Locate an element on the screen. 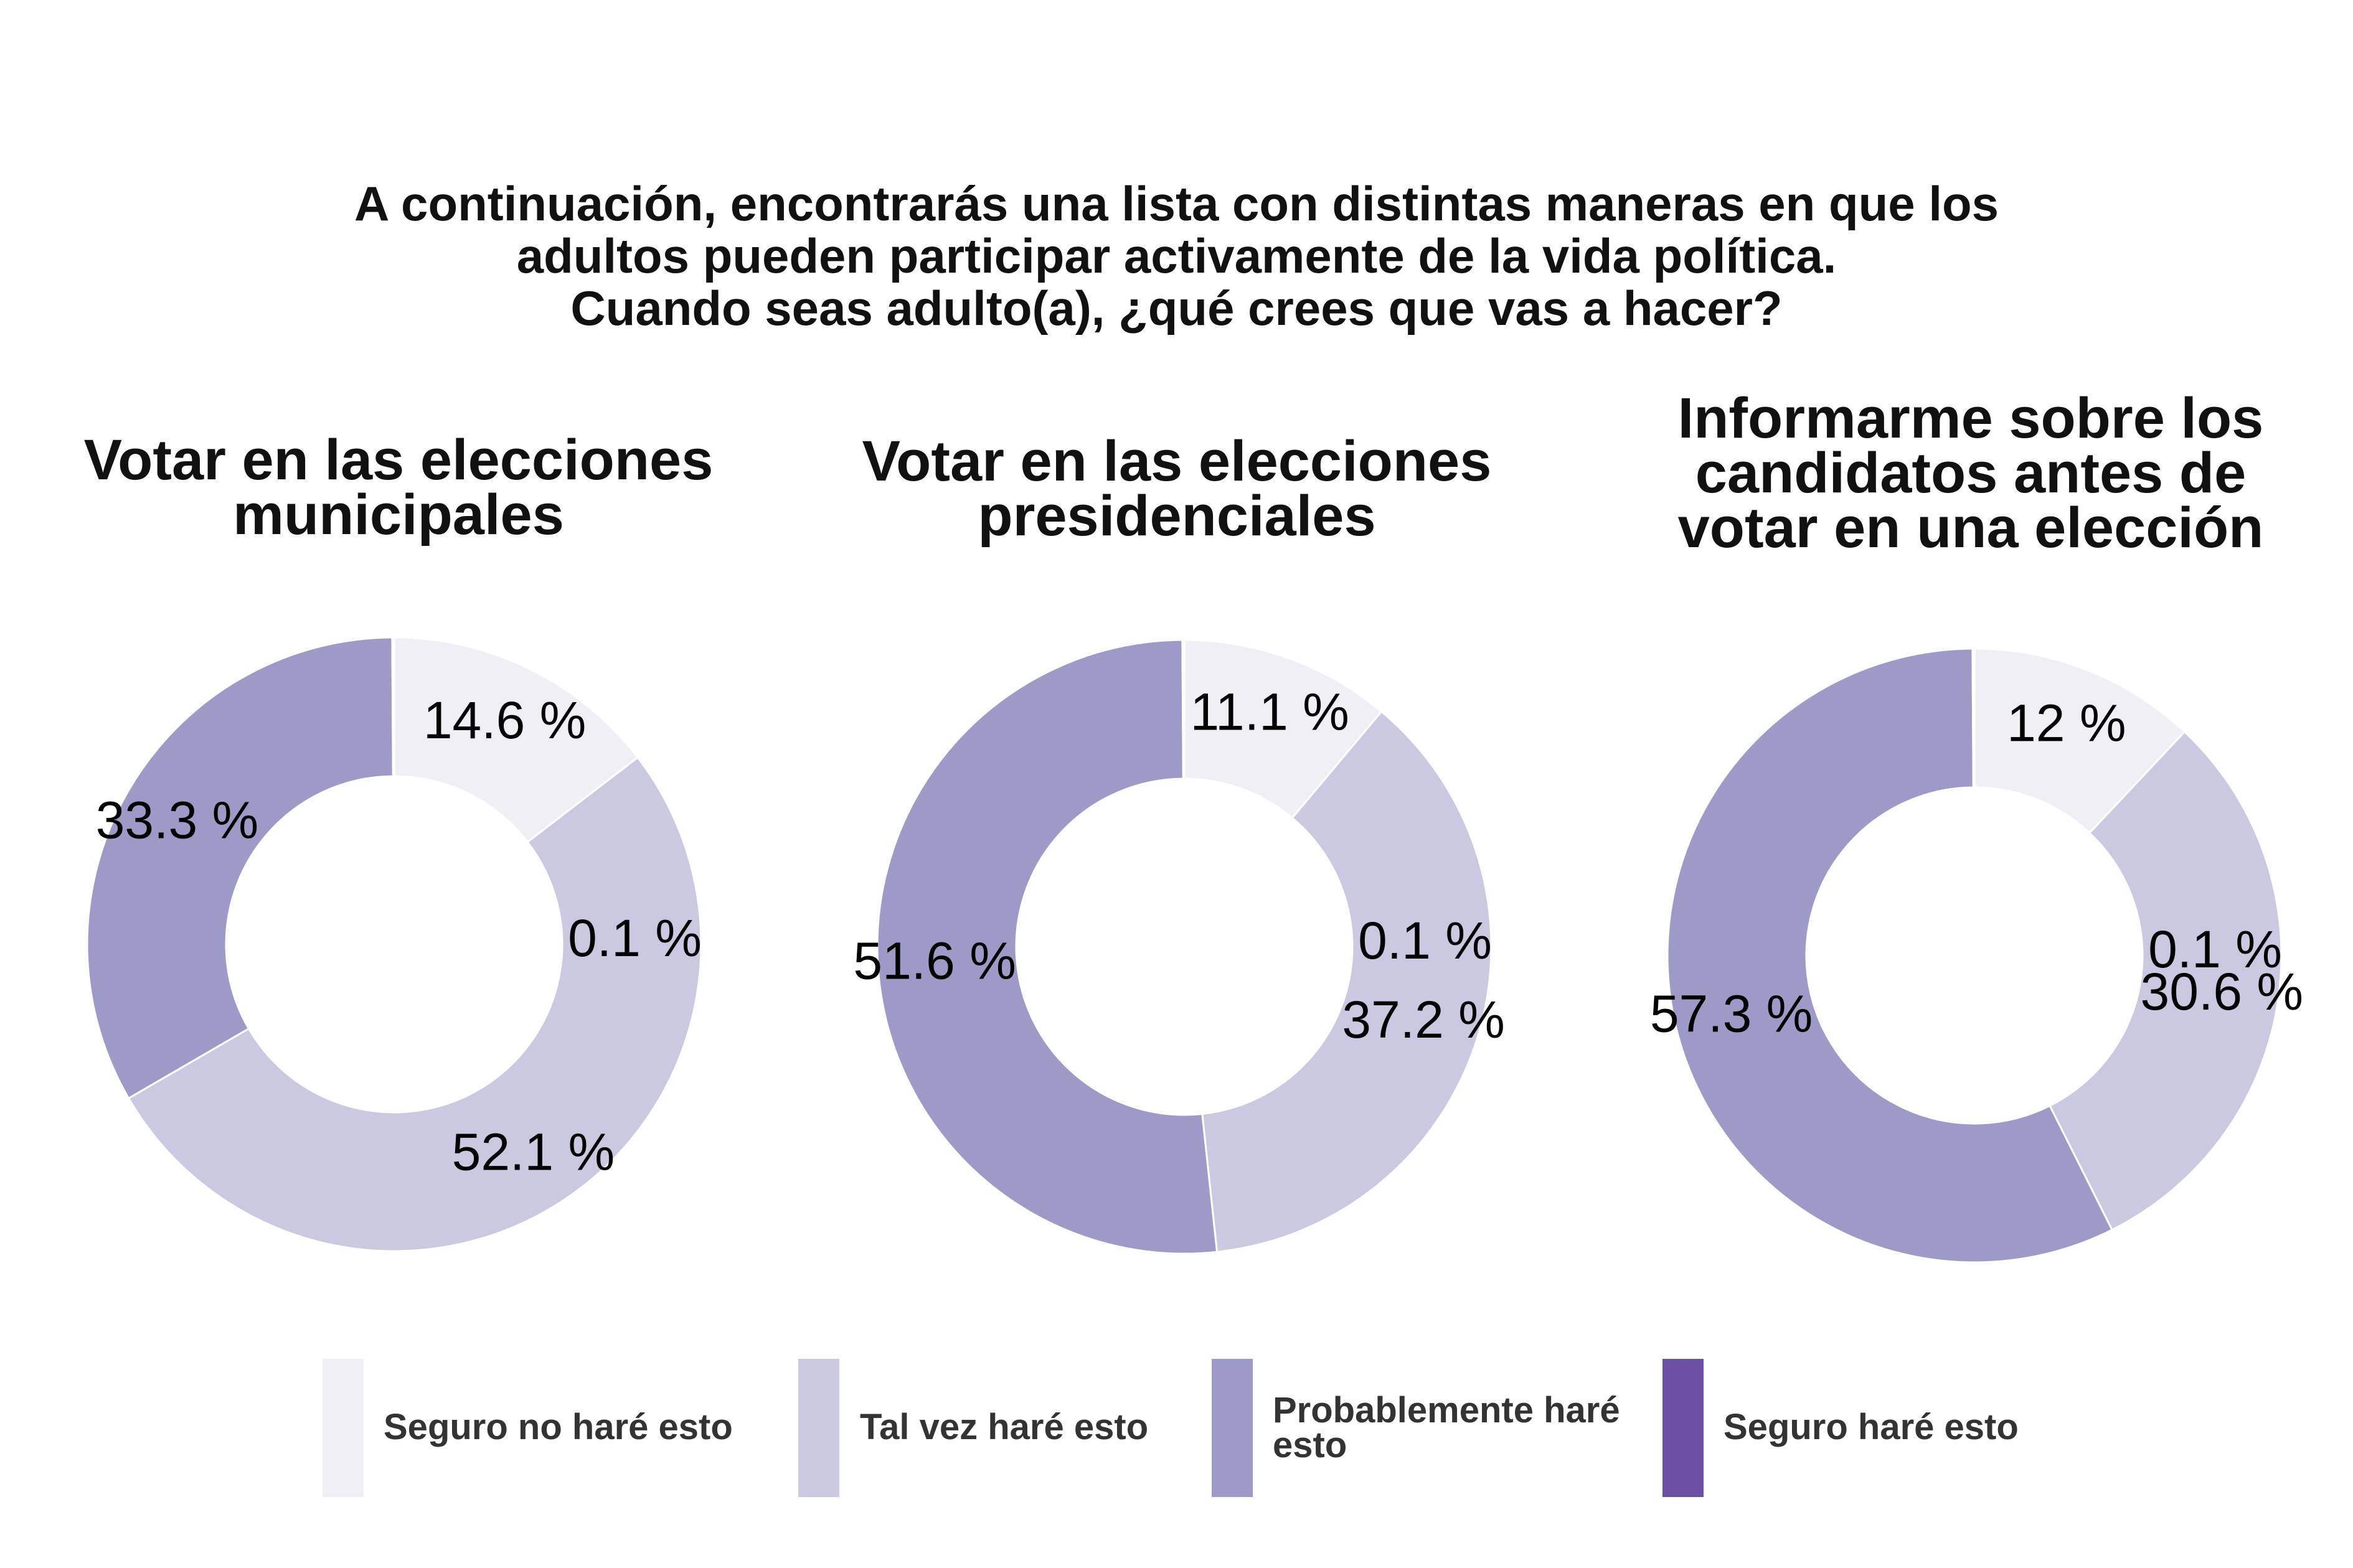 The image size is (2353, 1568). legend-label-seguro-si: Seguro haré esto is located at coordinates (1871, 1427).